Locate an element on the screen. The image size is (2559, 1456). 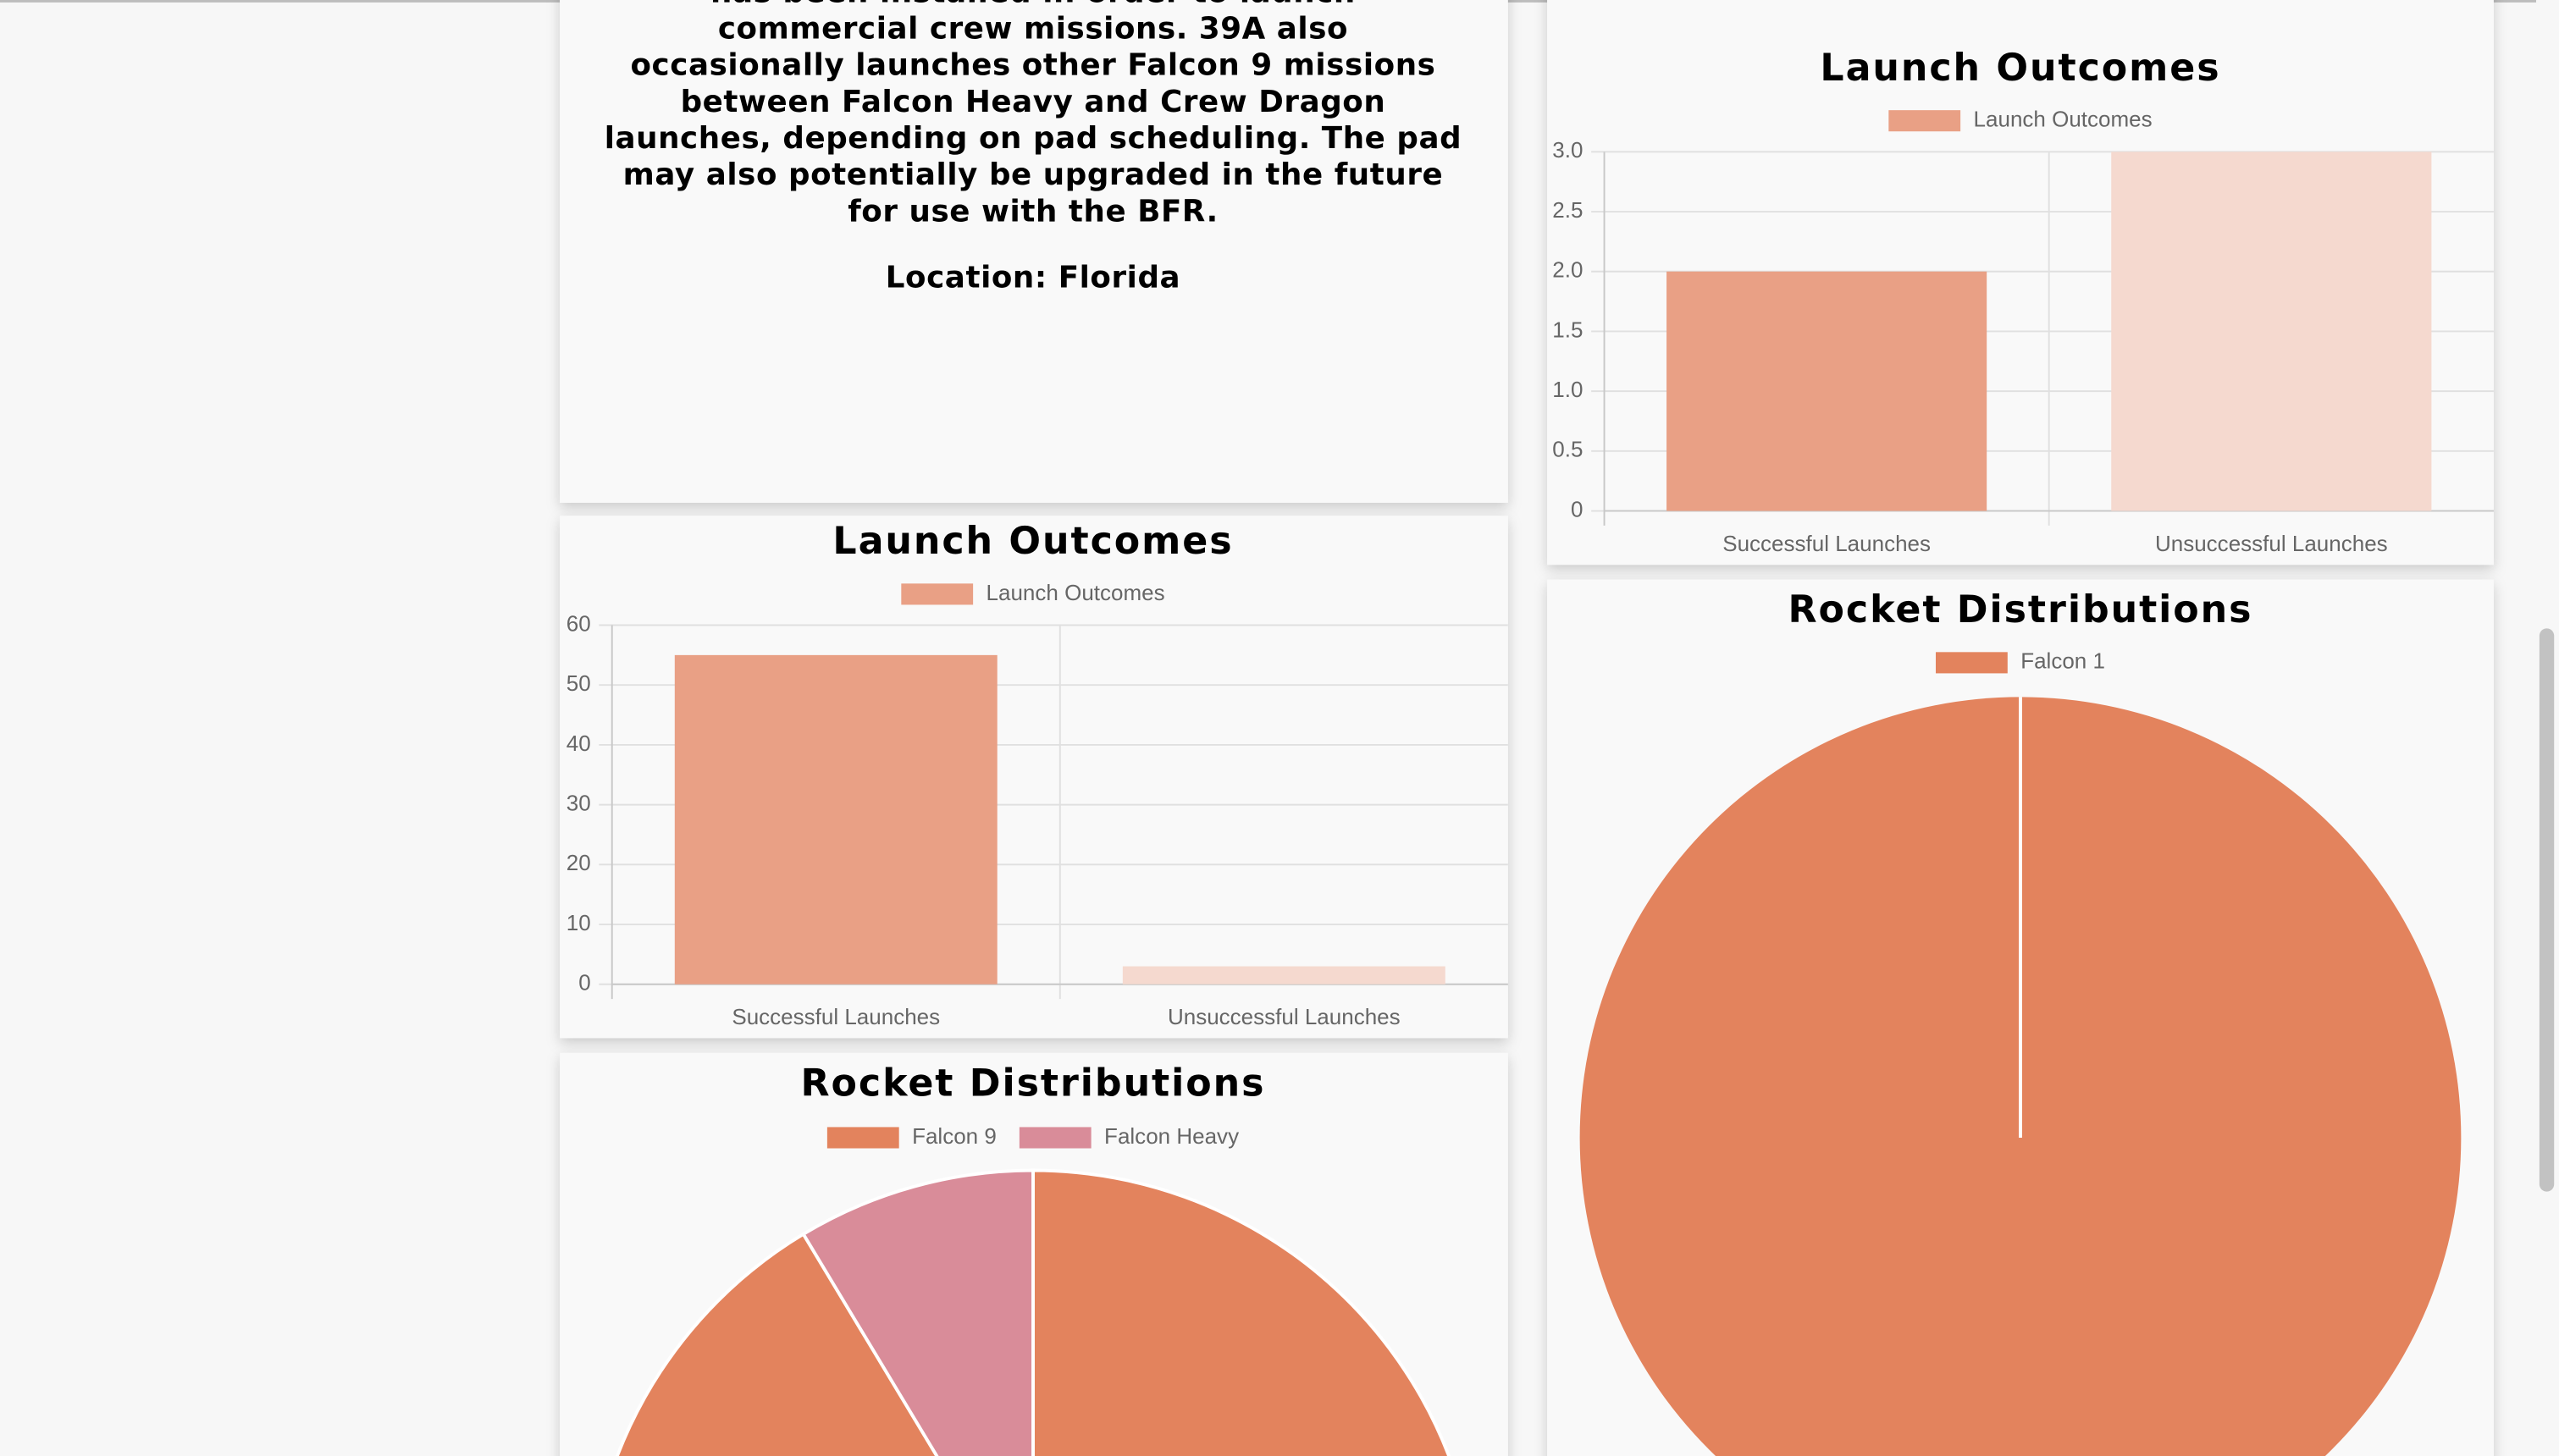
legend: Falcon 1 is located at coordinates (2020, 661).